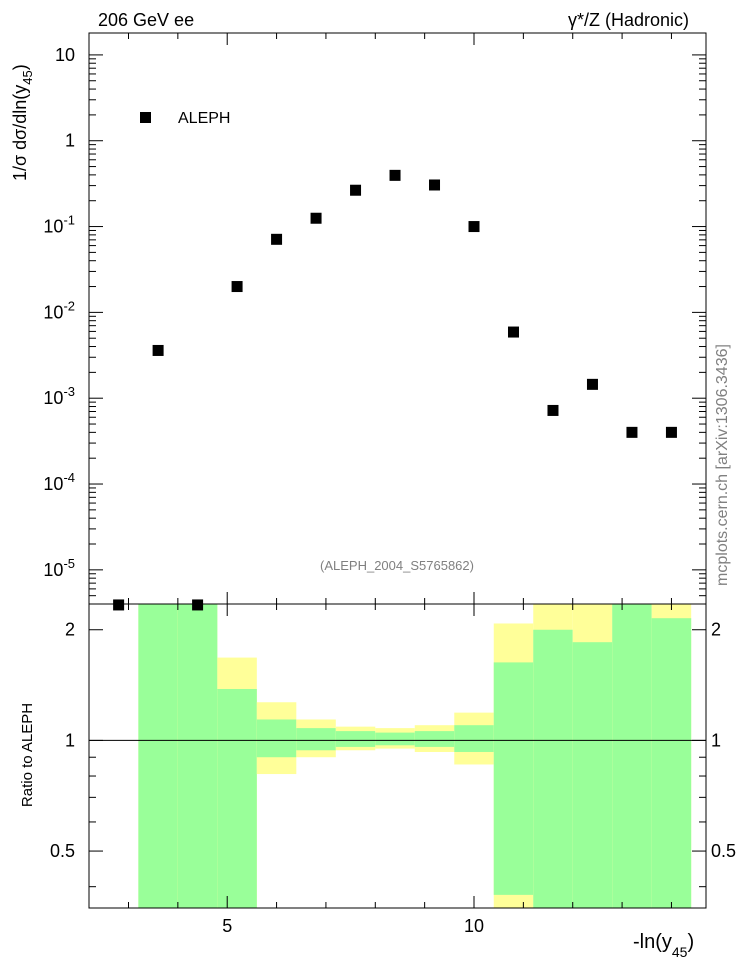  Describe the element at coordinates (27, 755) in the screenshot. I see `ratio-y-axis-label: Ratio to ALEPH` at that location.